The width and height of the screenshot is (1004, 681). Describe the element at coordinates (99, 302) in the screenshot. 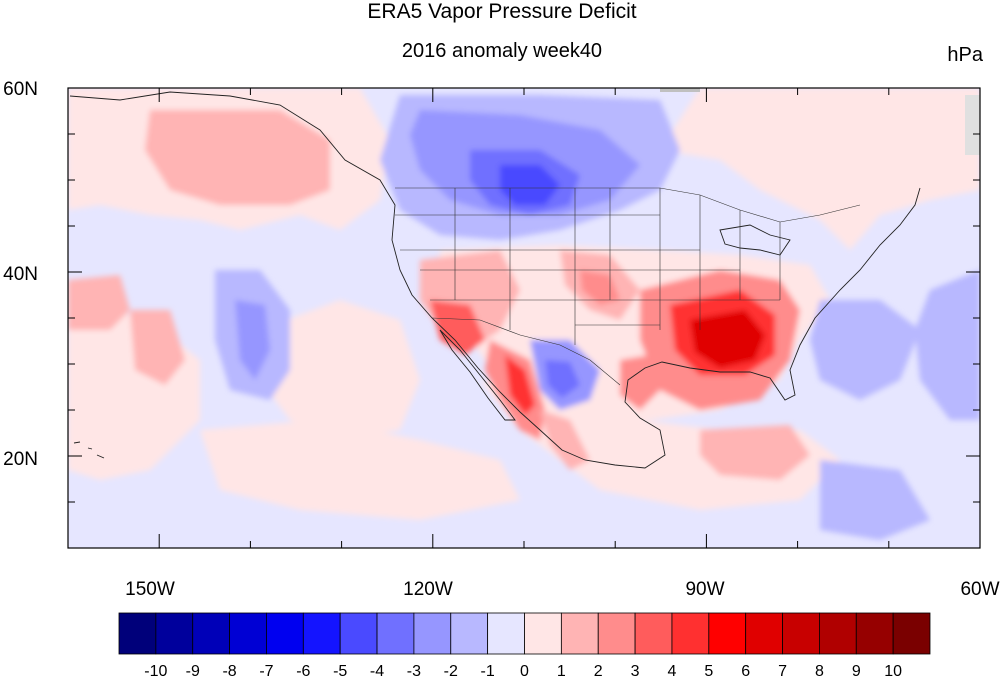

I see `pacific-west-red` at that location.